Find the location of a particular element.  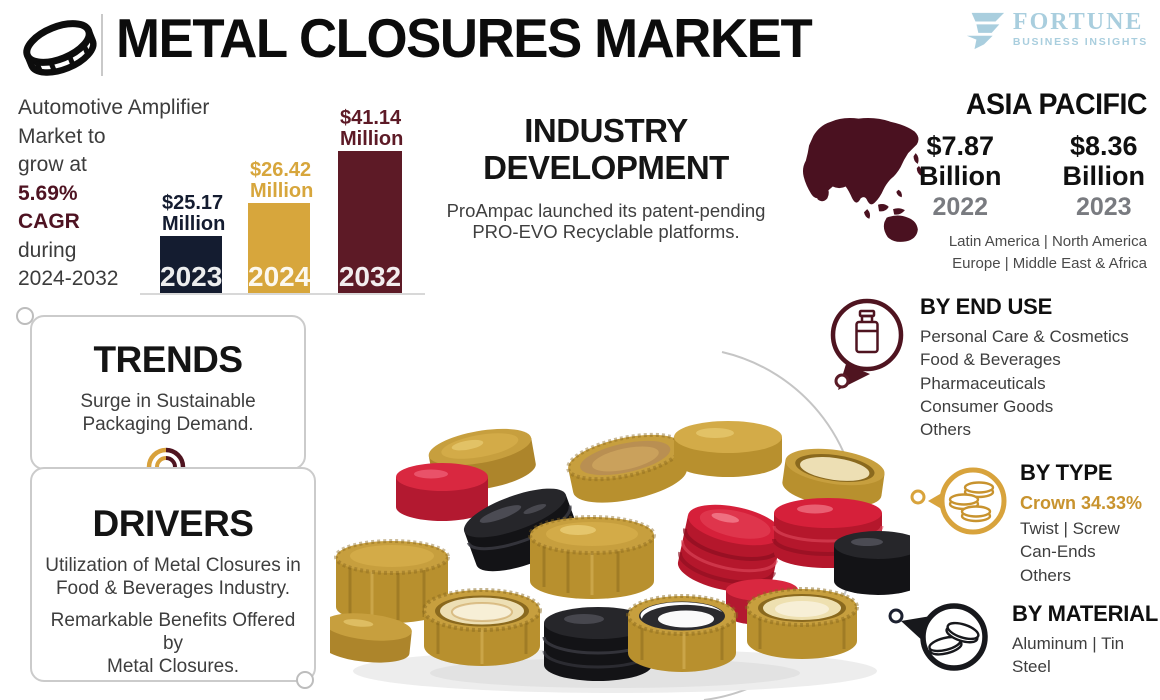

bar-column-2024: $26.42 Million 2024 is located at coordinates (280, 226).